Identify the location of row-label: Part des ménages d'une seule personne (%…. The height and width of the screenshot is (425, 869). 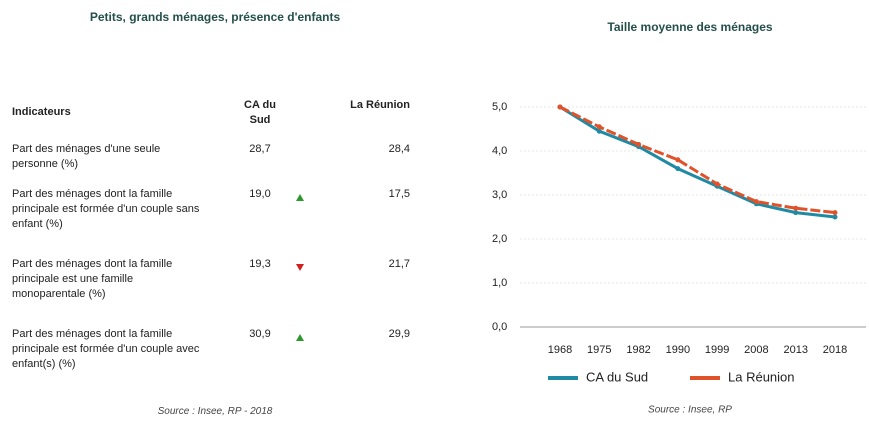
(86, 156).